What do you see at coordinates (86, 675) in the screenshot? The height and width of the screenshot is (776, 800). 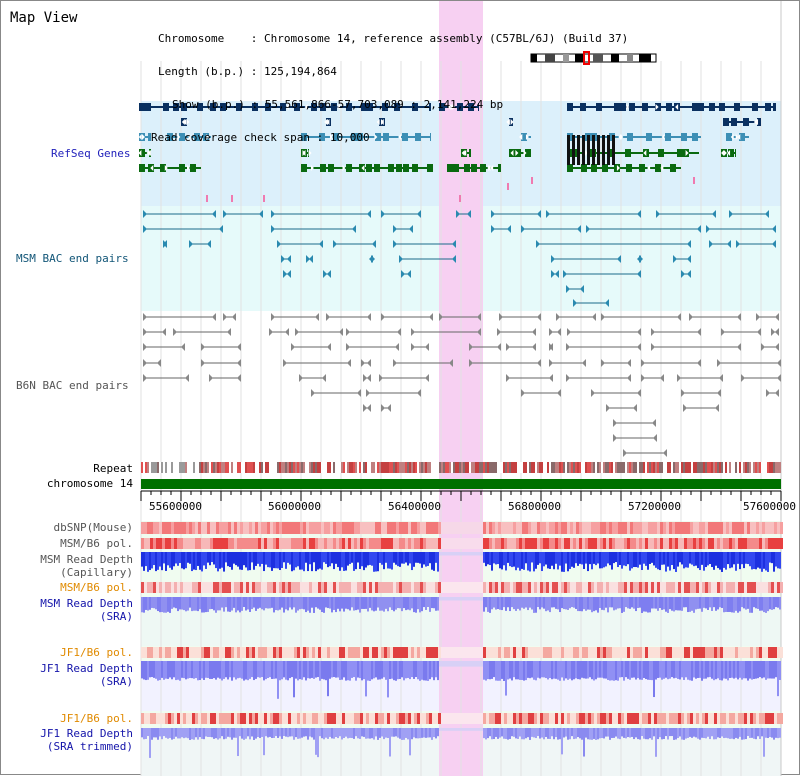 I see `track-label-jf1-depth-sra: JF1 Read Depth (SRA)` at bounding box center [86, 675].